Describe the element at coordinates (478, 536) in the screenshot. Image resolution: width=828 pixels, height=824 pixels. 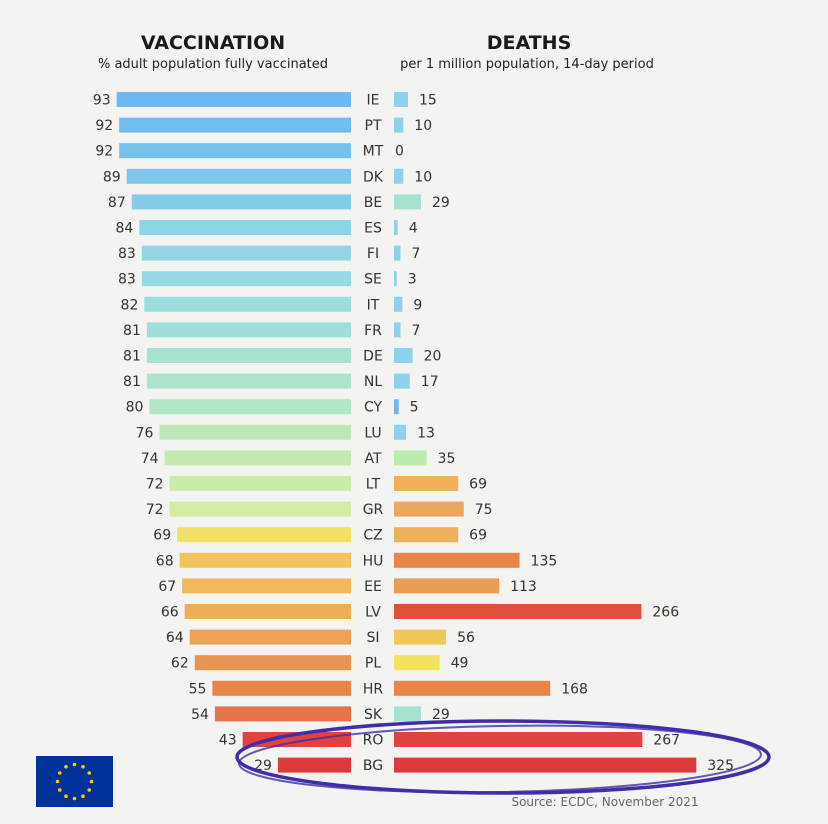
I see `deaths-value: 69` at that location.